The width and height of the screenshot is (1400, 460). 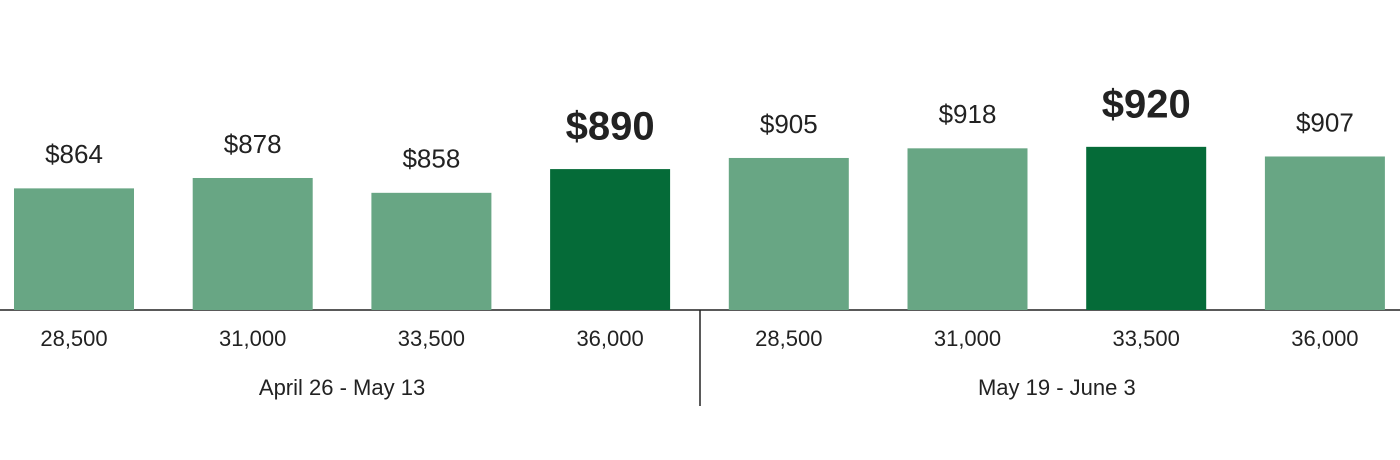 I want to click on value-label: $858, so click(x=431, y=159).